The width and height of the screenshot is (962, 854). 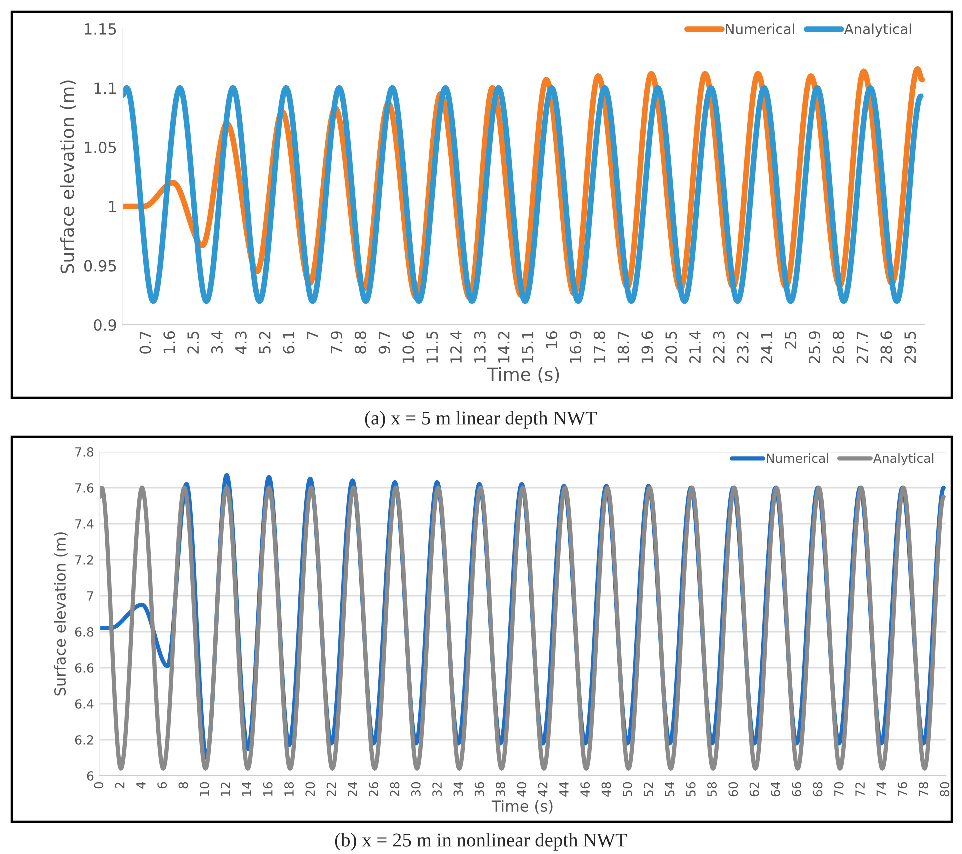 I want to click on x-tick-label: 25, so click(x=791, y=340).